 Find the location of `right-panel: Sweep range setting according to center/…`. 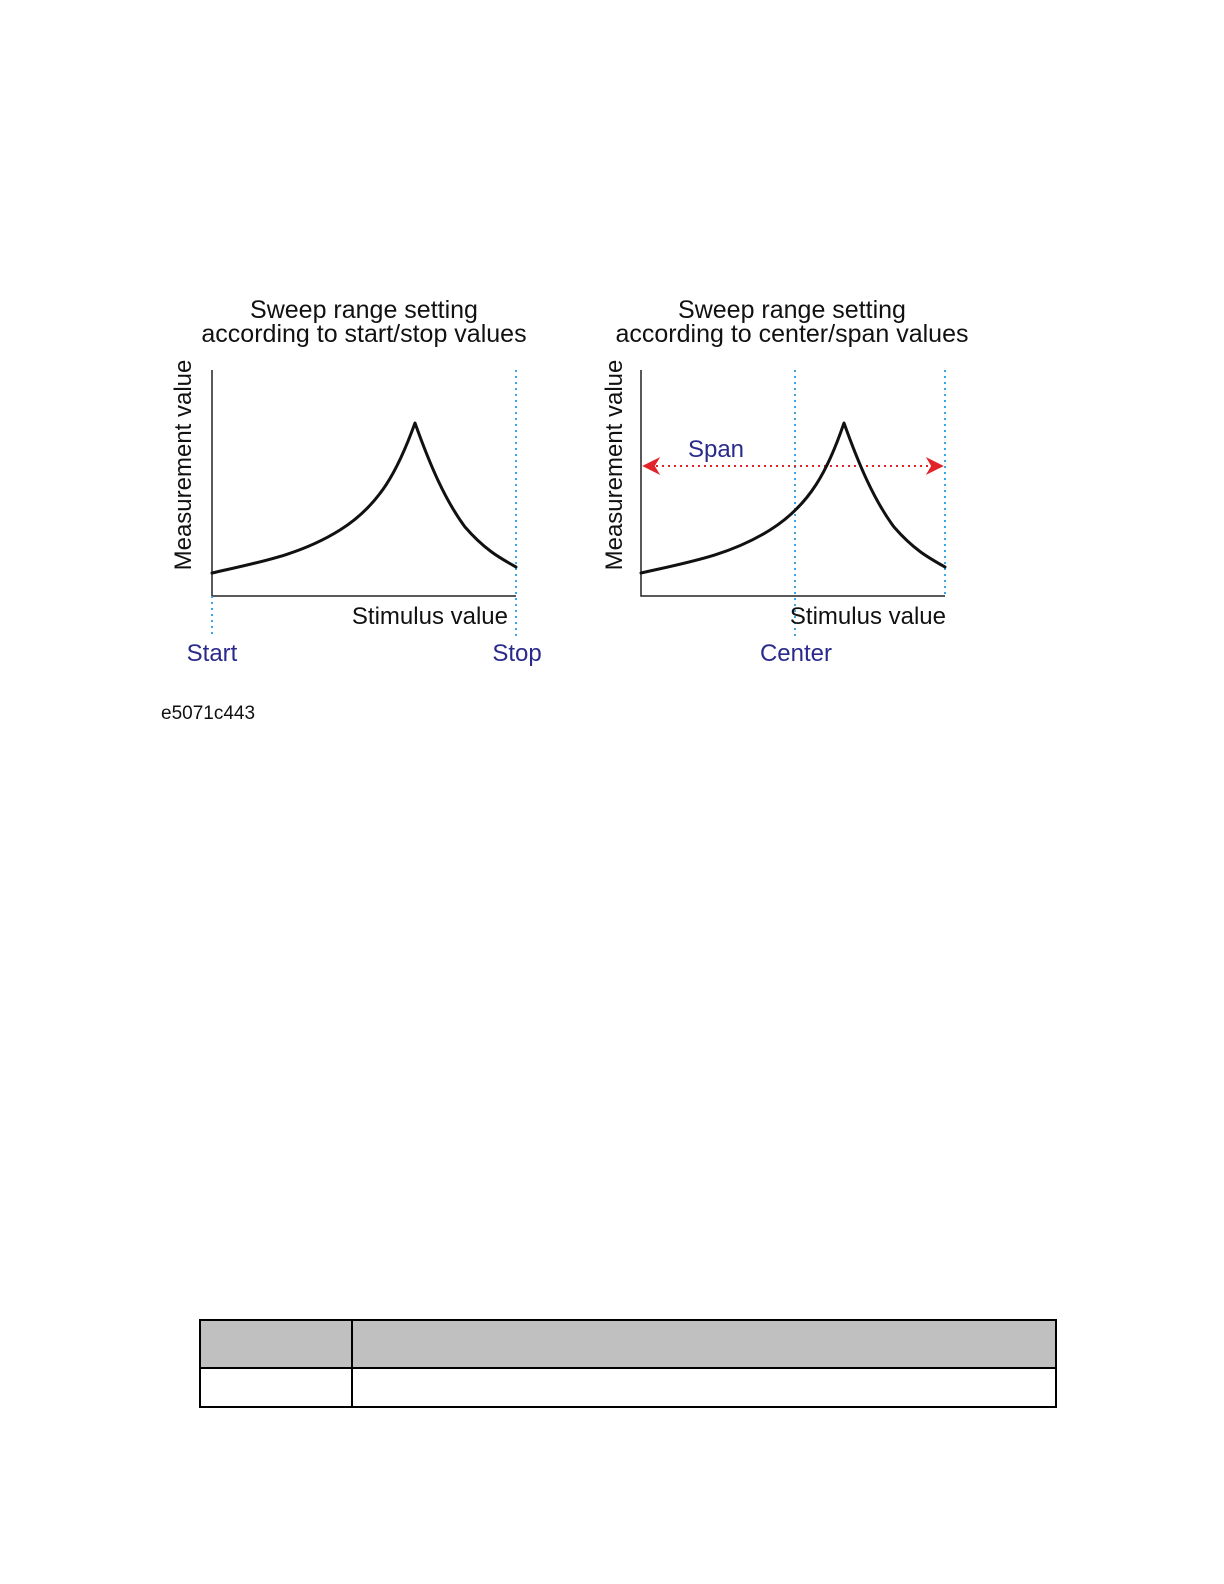

right-panel: Sweep range setting according to center/… is located at coordinates (785, 481).